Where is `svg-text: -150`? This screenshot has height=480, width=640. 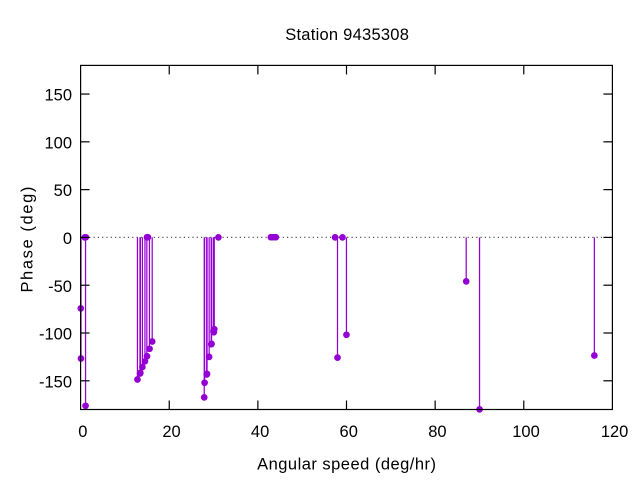 svg-text: -150 is located at coordinates (55, 382).